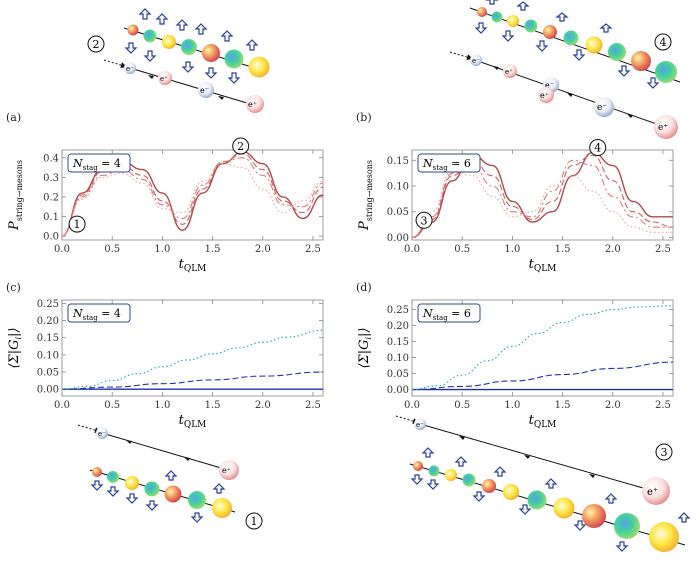 This screenshot has width=698, height=565. I want to click on y-tick-label: 0.20, so click(398, 326).